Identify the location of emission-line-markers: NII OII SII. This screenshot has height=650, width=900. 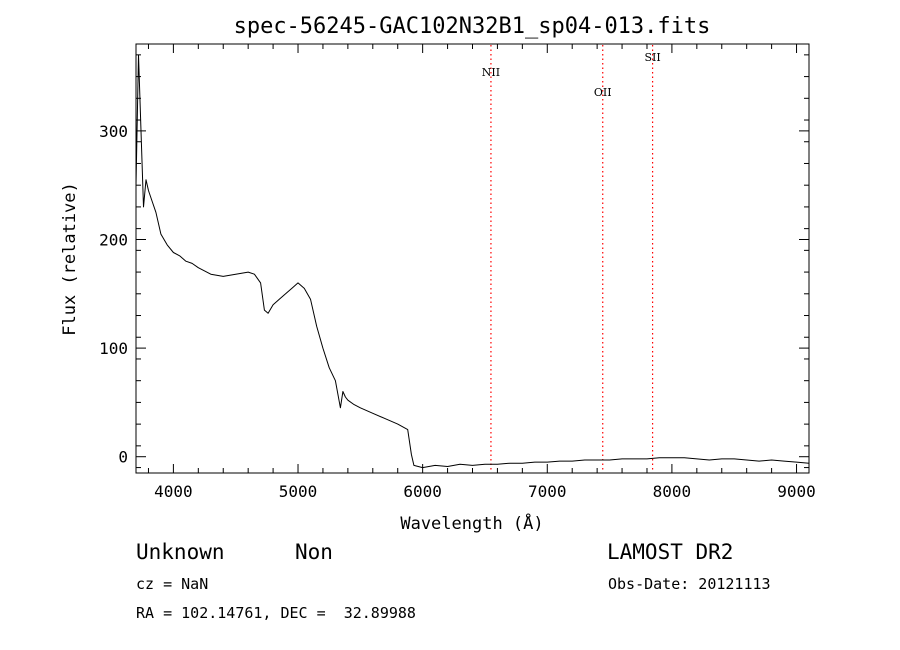
(571, 258).